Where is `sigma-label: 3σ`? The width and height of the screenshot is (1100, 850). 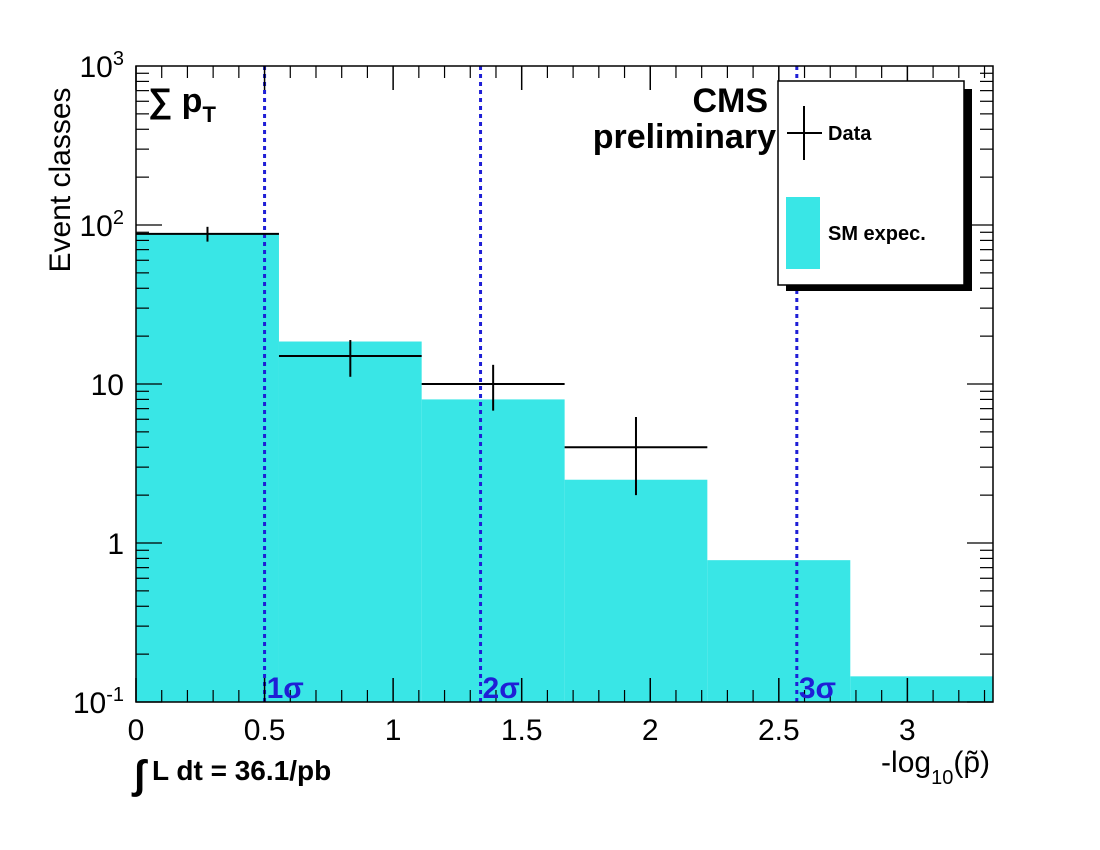
sigma-label: 3σ is located at coordinates (817, 688).